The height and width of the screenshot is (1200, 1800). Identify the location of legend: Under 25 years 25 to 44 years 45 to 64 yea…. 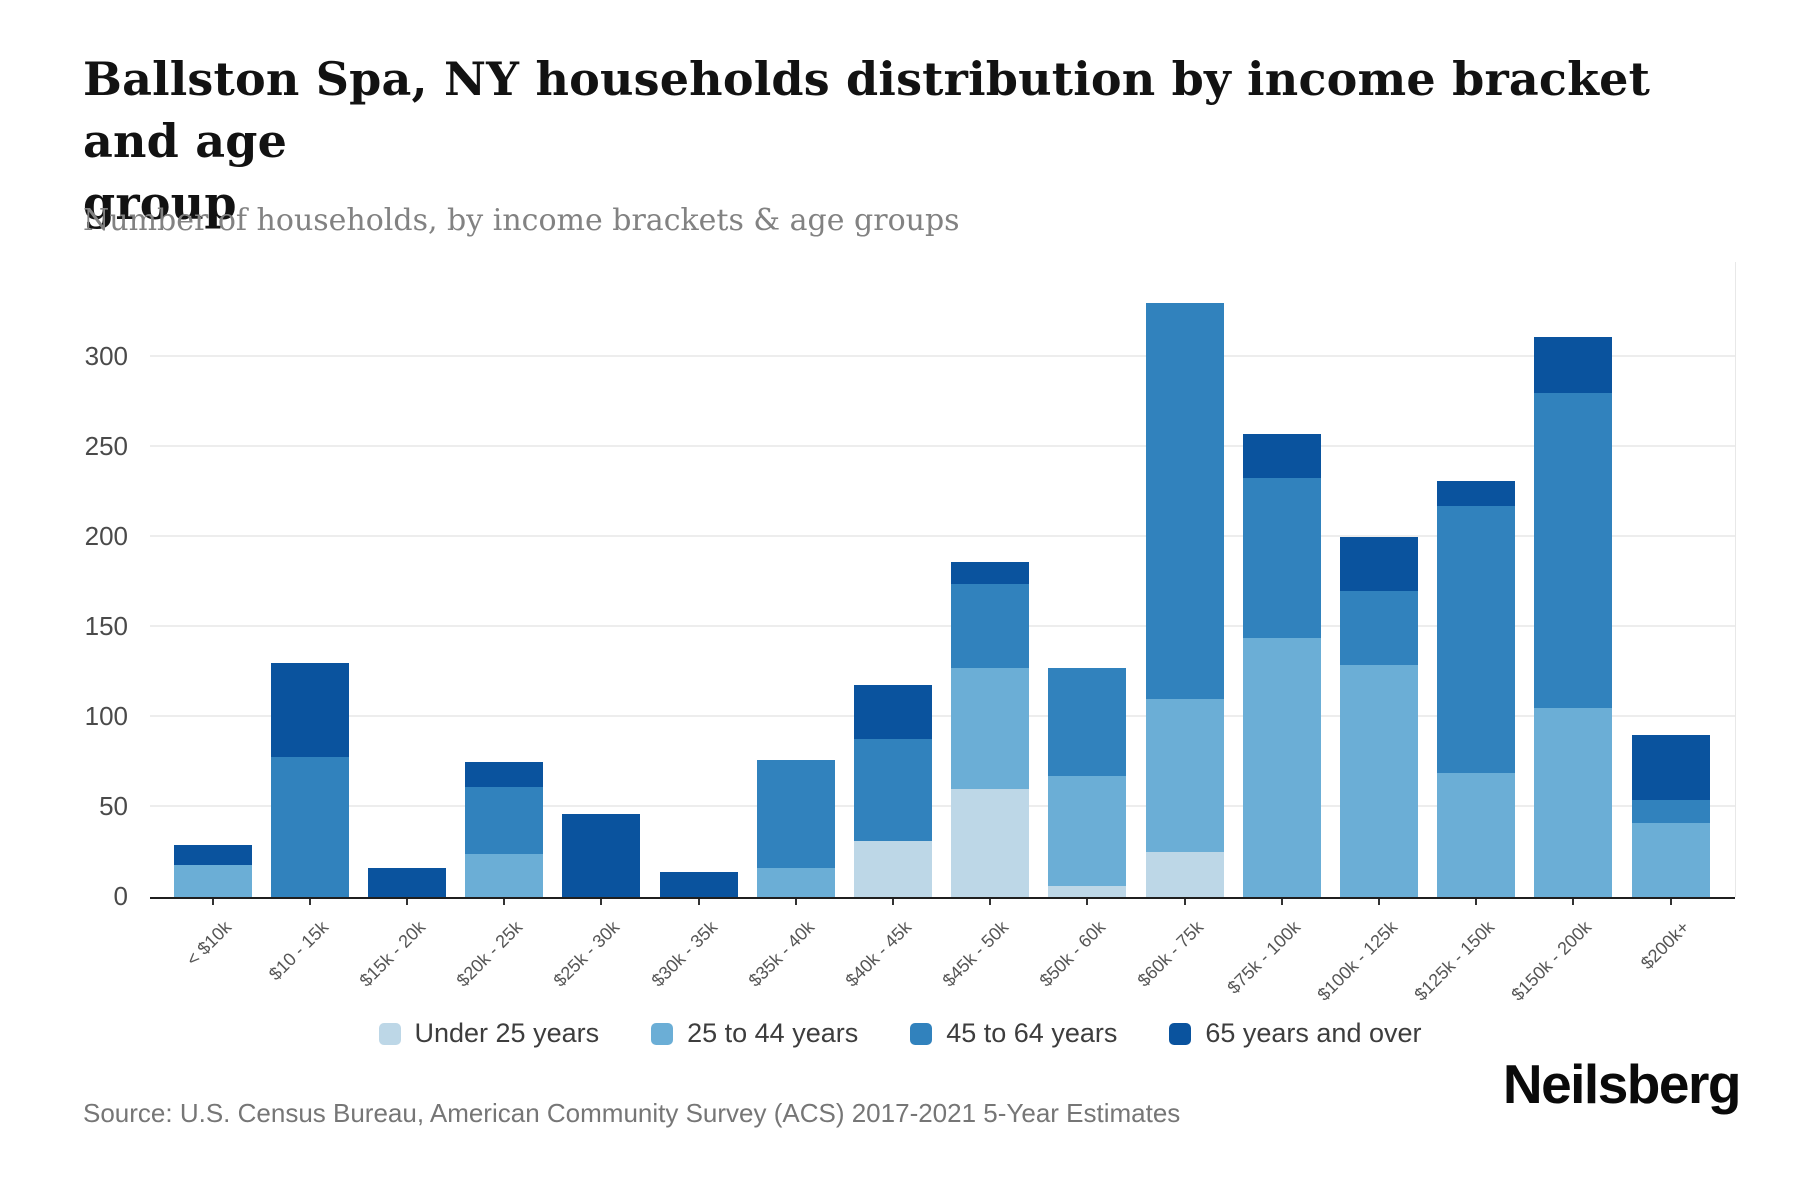
(900, 1033).